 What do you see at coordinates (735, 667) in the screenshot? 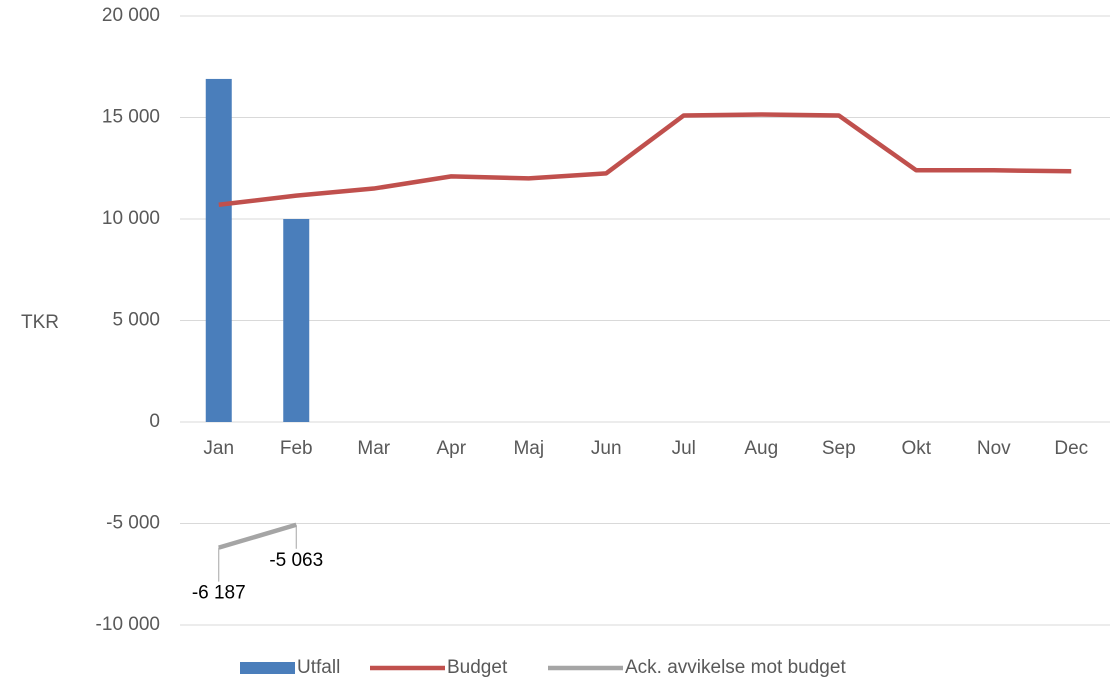
I see `legend-label: Ack. avvikelse mot budget` at bounding box center [735, 667].